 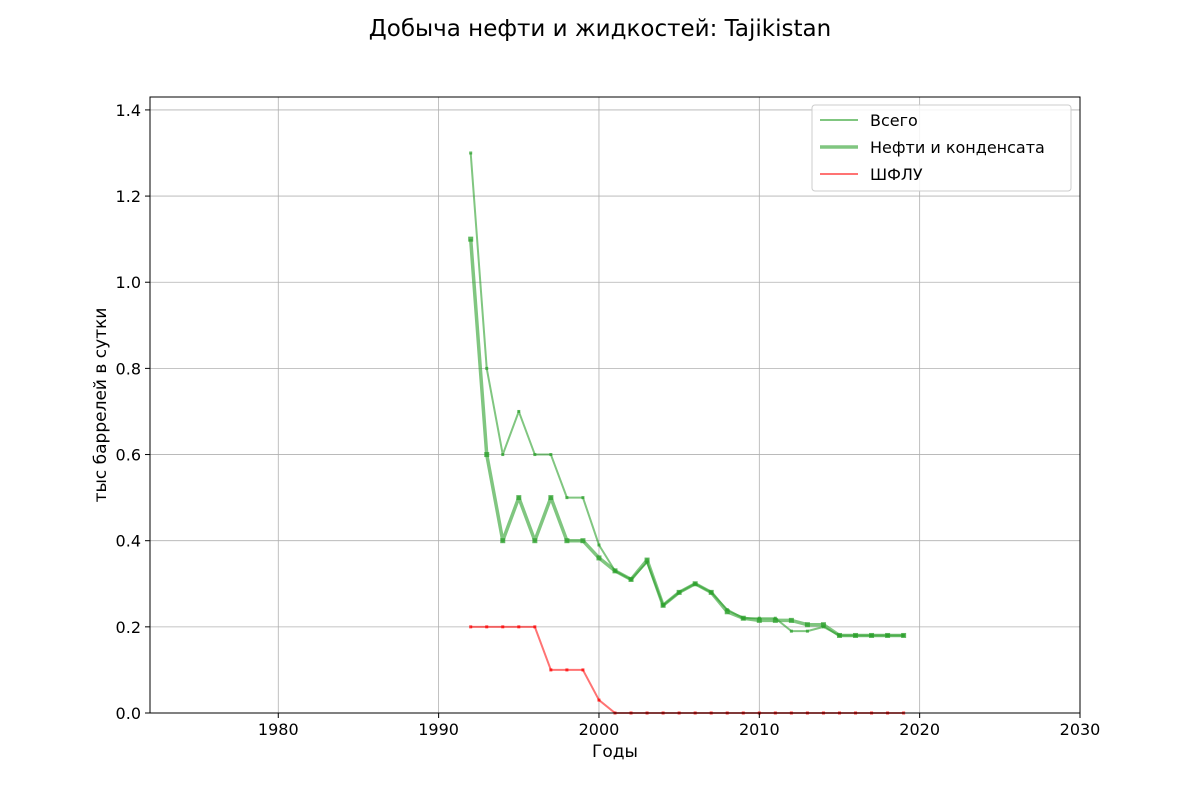 I want to click on legend: Всего Нефти и конденсата ШФЛУ, so click(x=941, y=148).